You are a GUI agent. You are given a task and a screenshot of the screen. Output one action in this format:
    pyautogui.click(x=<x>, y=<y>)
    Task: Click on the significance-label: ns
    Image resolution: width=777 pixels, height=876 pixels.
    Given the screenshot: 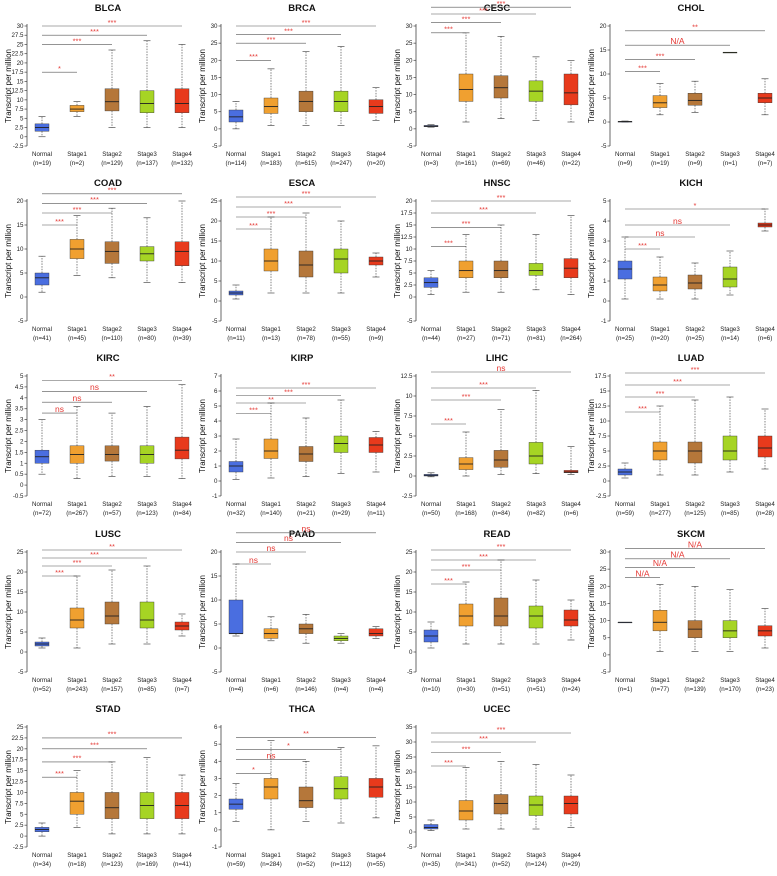 What is the action you would take?
    pyautogui.click(x=271, y=547)
    